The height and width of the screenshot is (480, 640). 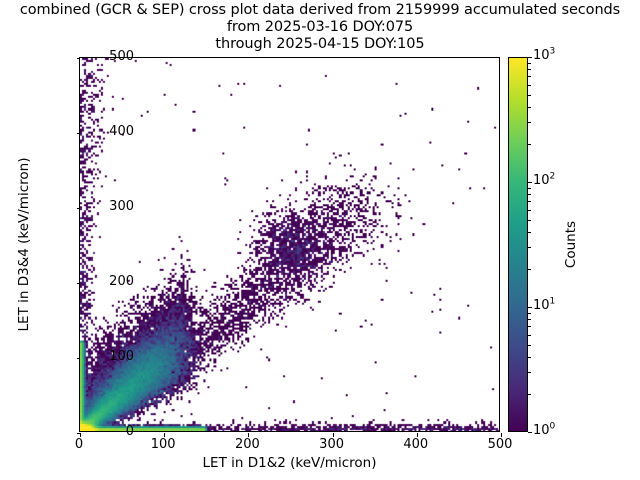 What do you see at coordinates (544, 429) in the screenshot?
I see `colorbar-tick-label: 10⁰` at bounding box center [544, 429].